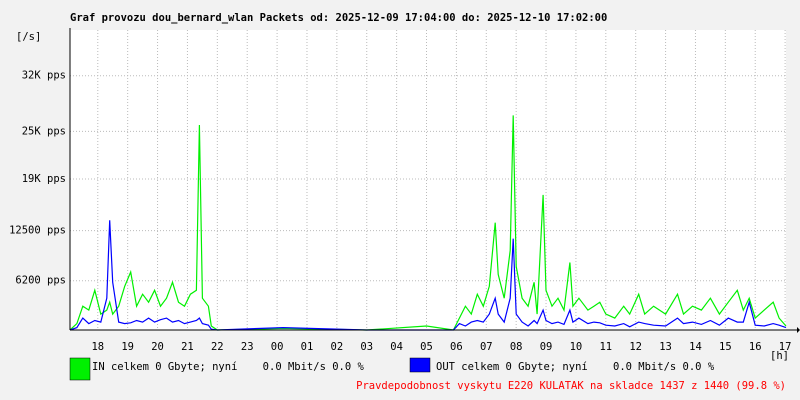 The image size is (800, 400). Describe the element at coordinates (486, 347) in the screenshot. I see `x-tick-label: 07` at that location.